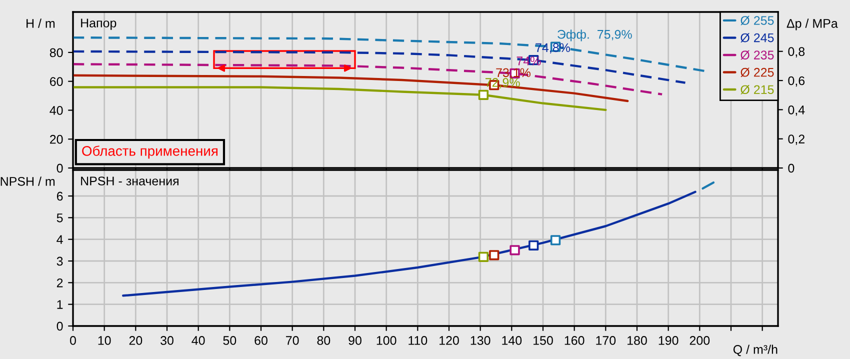 This screenshot has height=359, width=850. Describe the element at coordinates (129, 181) in the screenshot. I see `chart-title: NPSH - значения` at that location.